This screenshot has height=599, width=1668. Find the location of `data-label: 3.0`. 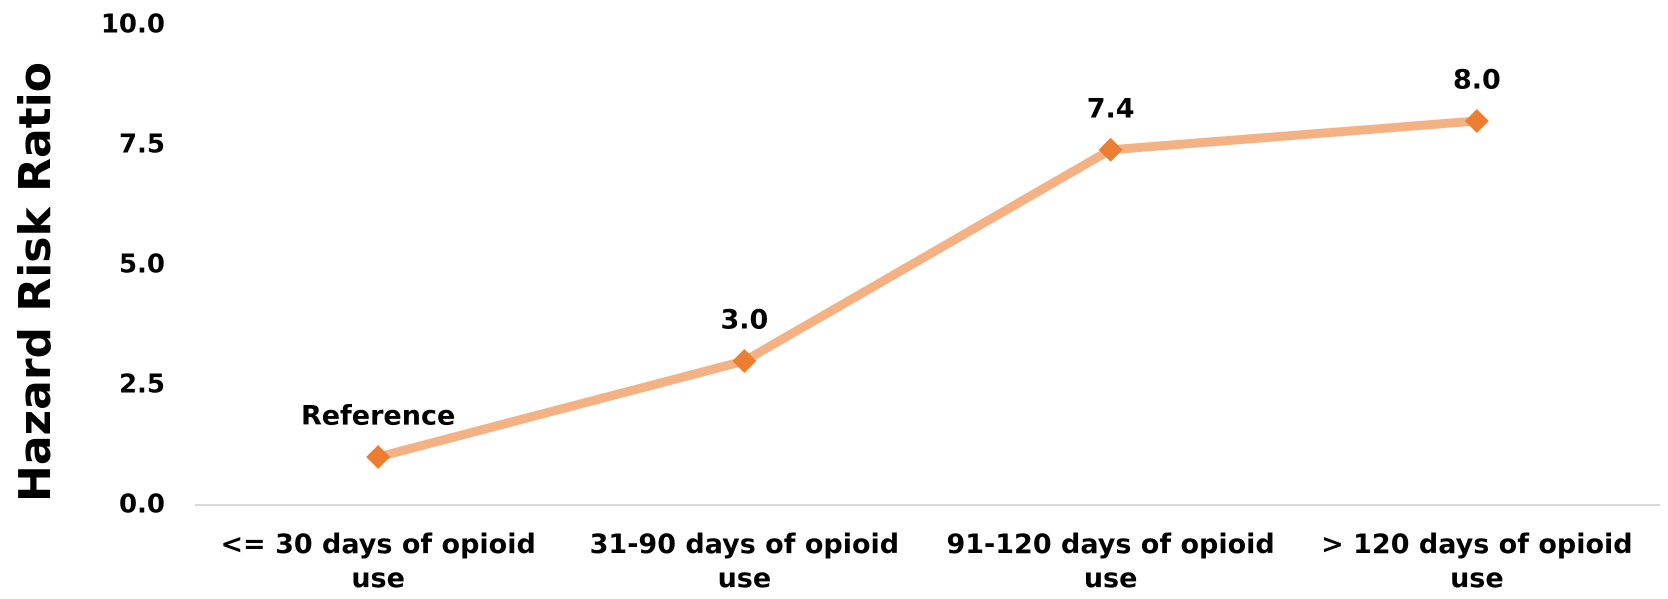

data-label: 3.0 is located at coordinates (744, 320).